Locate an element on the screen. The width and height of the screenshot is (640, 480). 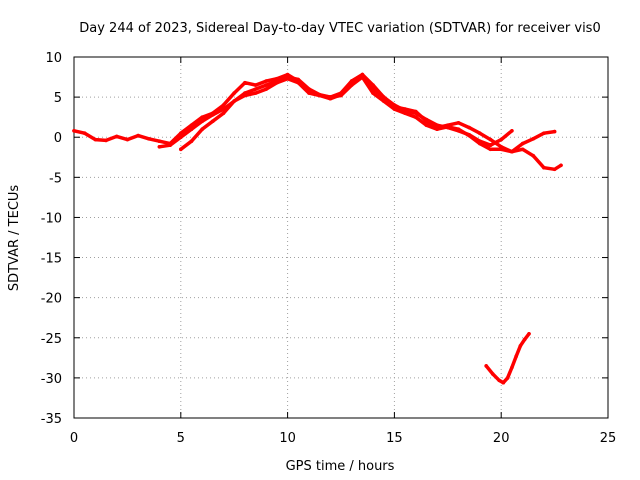
series-line-track-outlier is located at coordinates (507, 358).